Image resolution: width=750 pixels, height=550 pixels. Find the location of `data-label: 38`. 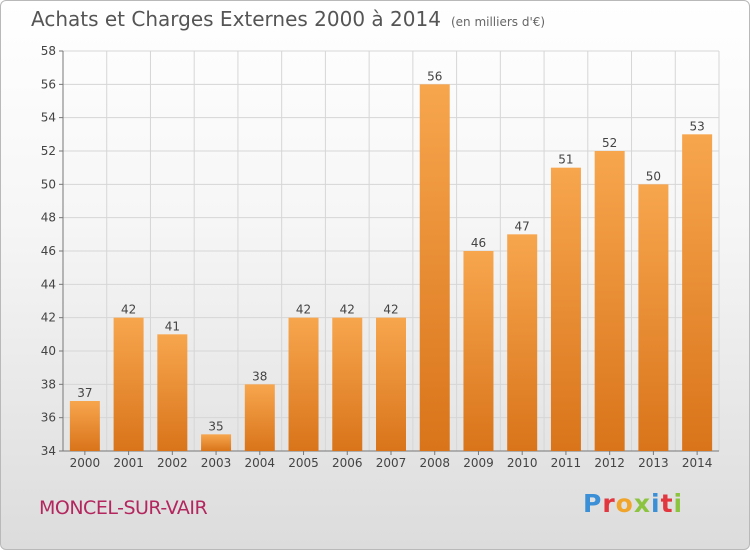

data-label: 38 is located at coordinates (259, 376).